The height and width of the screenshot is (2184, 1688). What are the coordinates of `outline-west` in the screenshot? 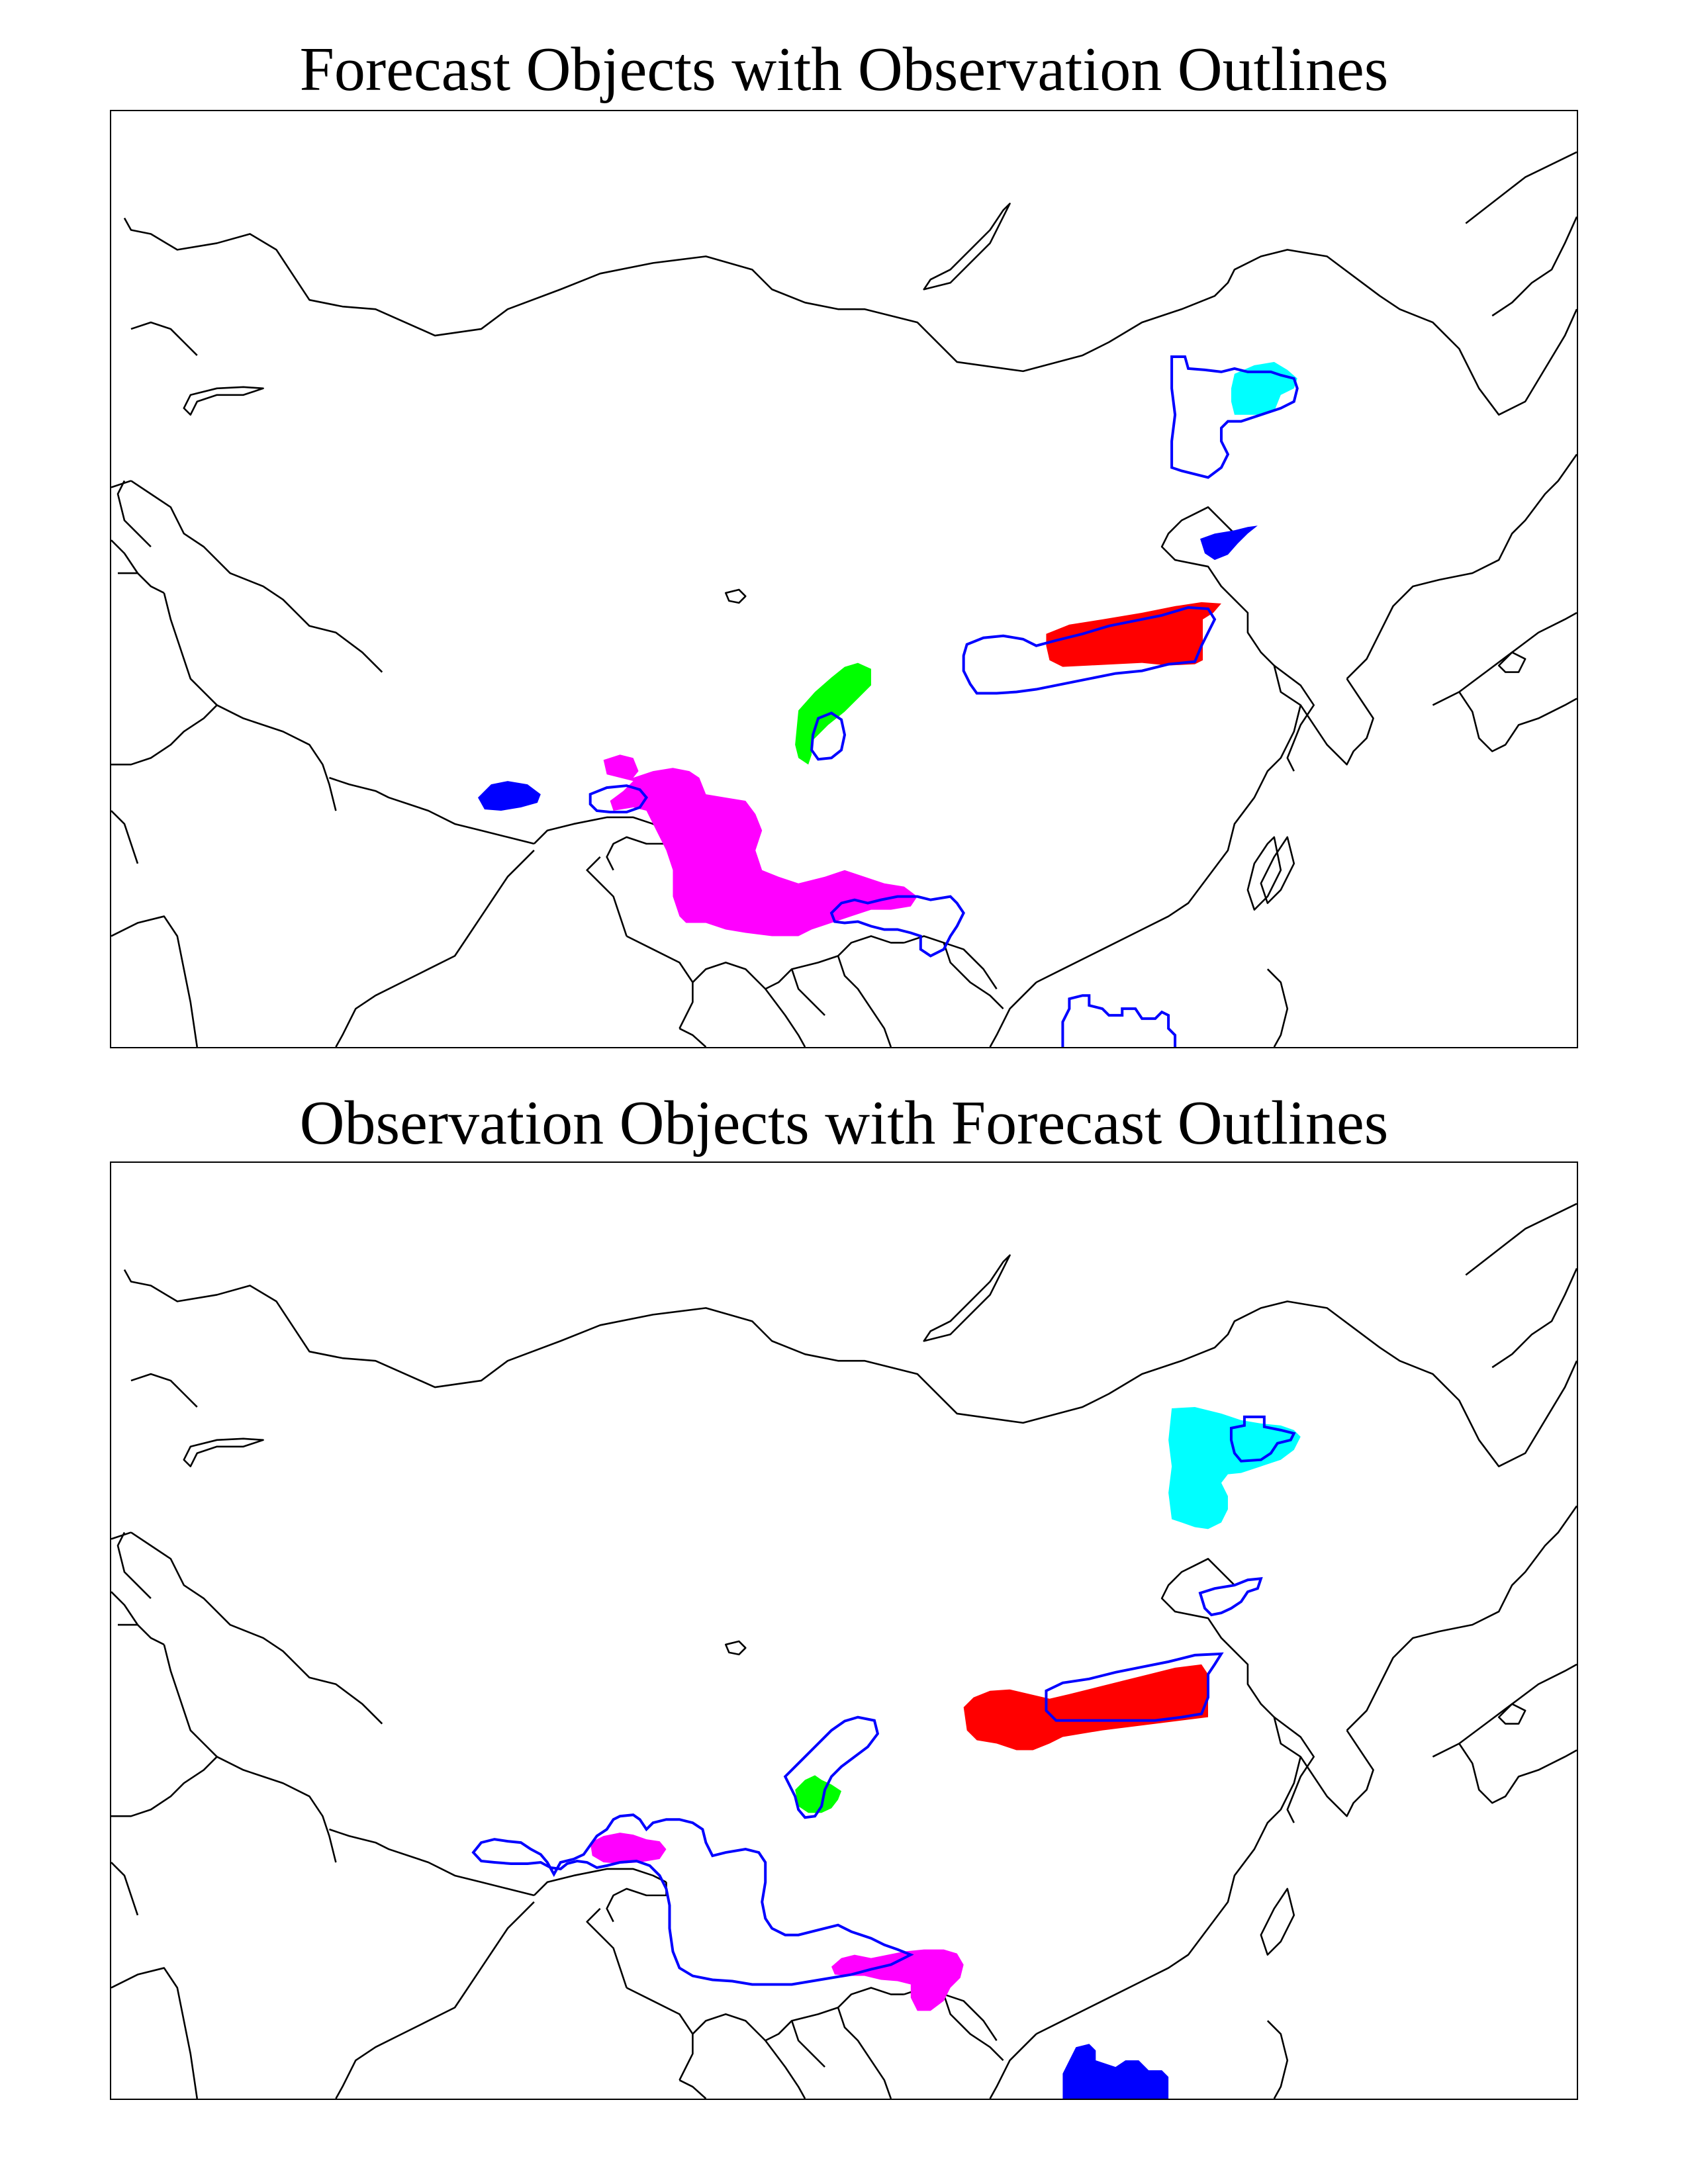 It's located at (618, 798).